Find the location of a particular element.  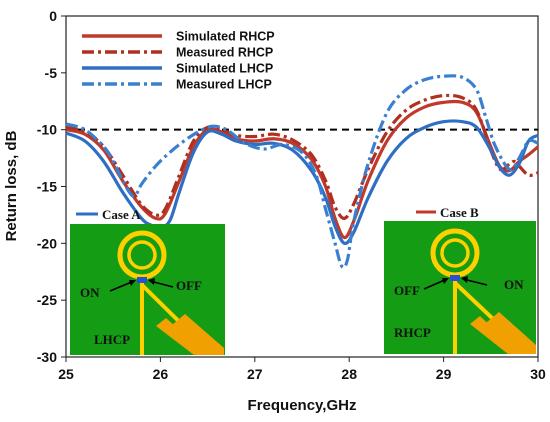

inset-a-title: Case A is located at coordinates (121, 214).